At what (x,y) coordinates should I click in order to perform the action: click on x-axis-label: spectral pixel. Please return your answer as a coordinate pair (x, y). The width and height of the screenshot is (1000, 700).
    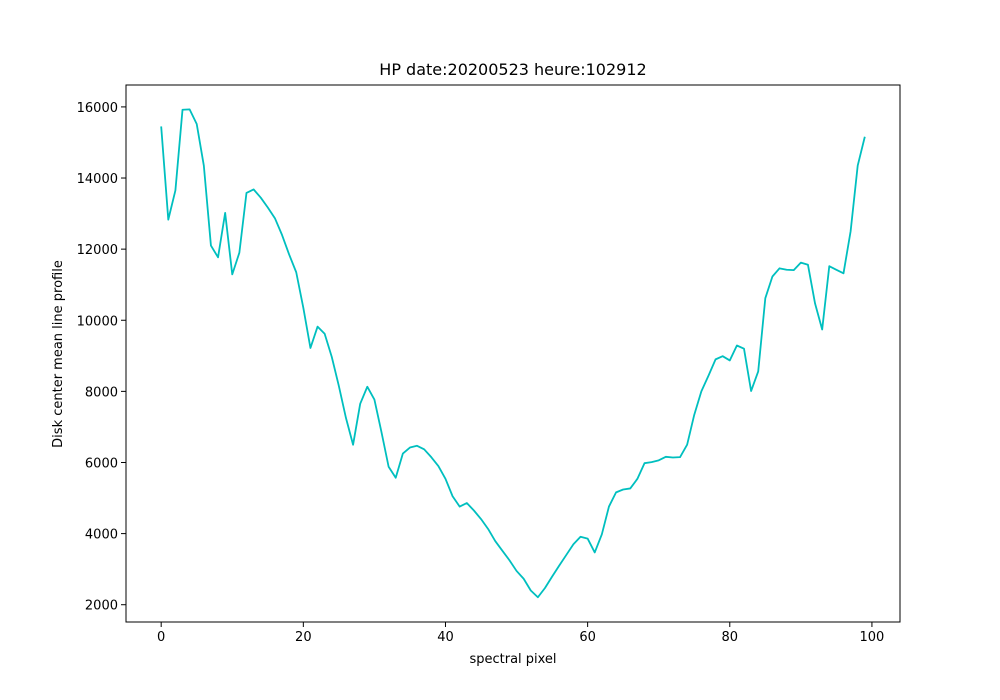
    Looking at the image, I should click on (512, 659).